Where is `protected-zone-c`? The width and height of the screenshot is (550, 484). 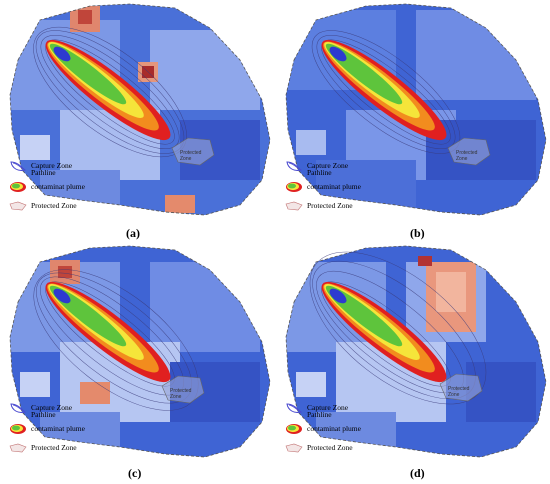 protected-zone-c is located at coordinates (183, 389).